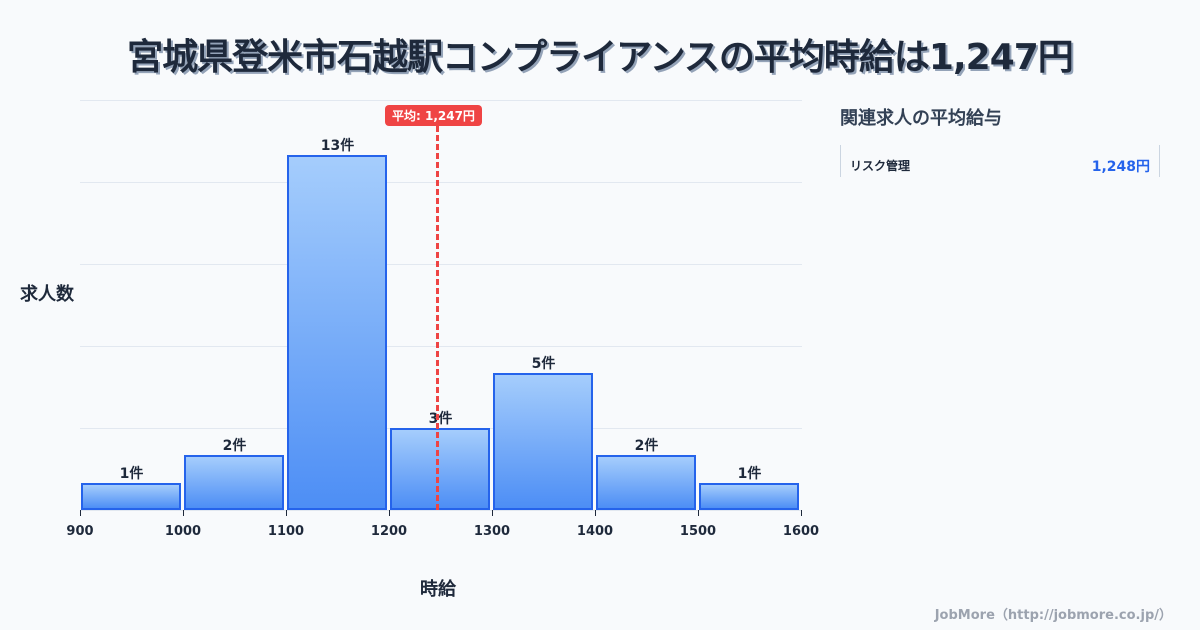  I want to click on y-axis-label: 求人数, so click(47, 294).